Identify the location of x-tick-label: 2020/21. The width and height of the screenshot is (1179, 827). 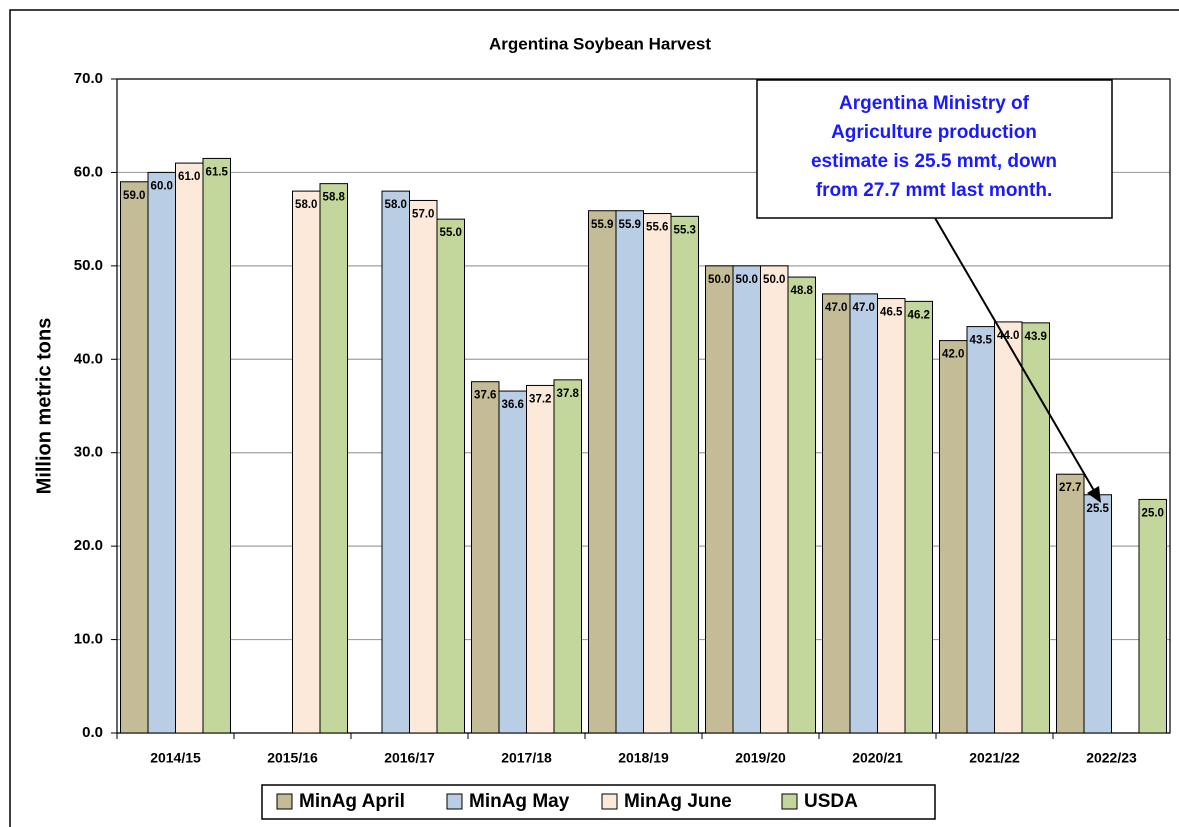
(877, 758).